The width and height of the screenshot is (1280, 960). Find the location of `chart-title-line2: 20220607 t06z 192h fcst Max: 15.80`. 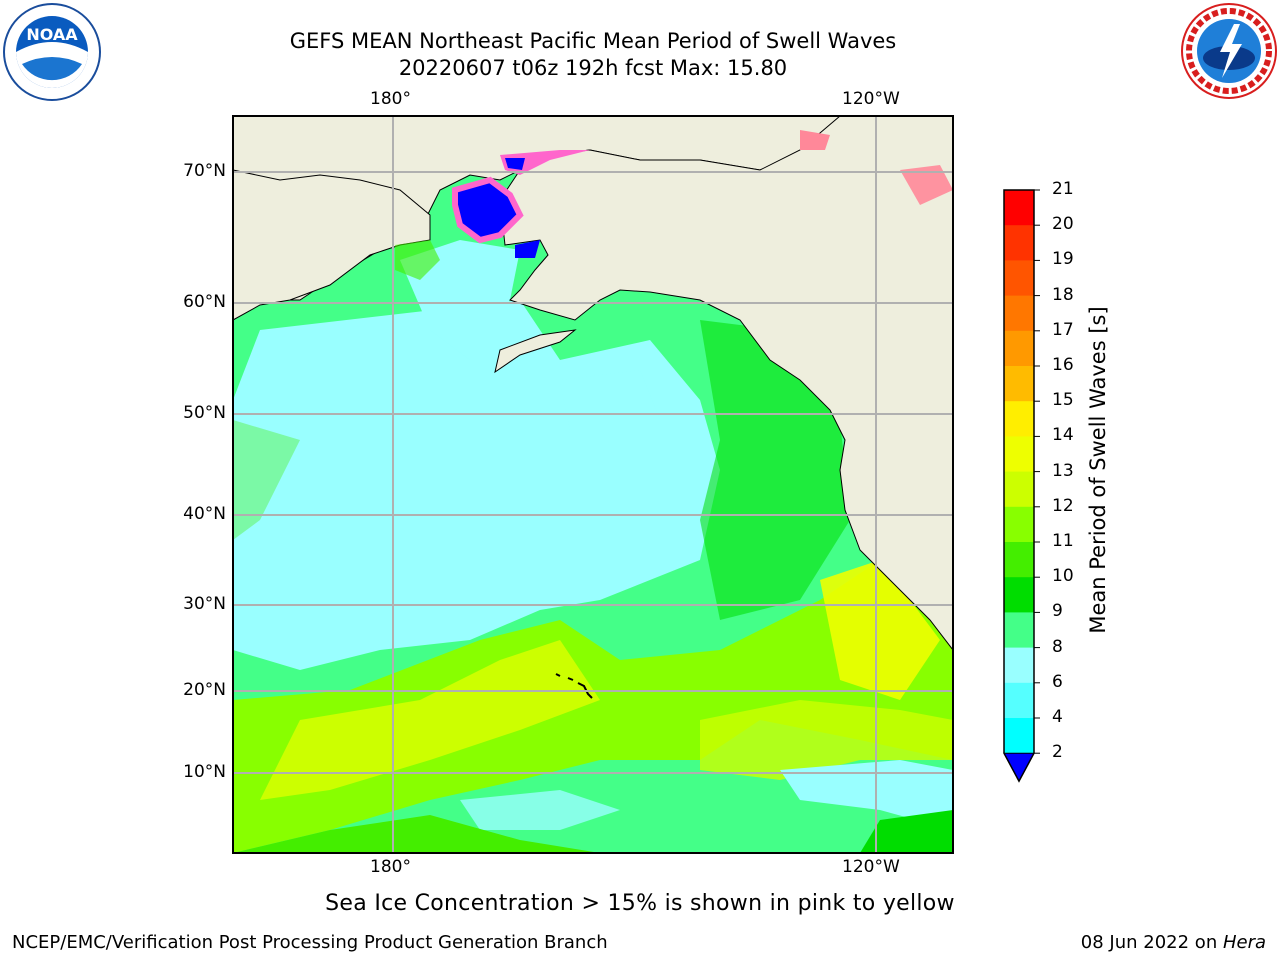

chart-title-line2: 20220607 t06z 192h fcst Max: 15.80 is located at coordinates (593, 68).